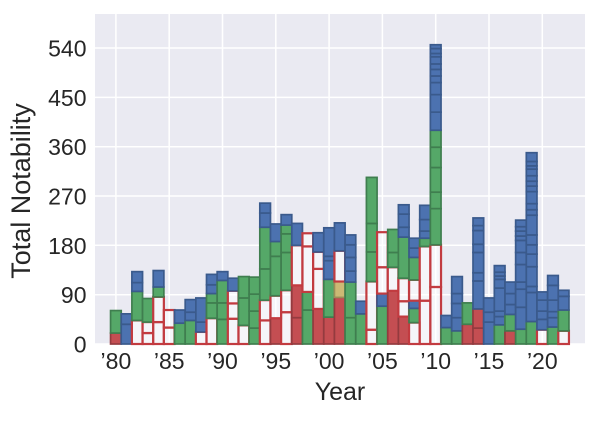 This screenshot has height=425, width=600. Describe the element at coordinates (67, 246) in the screenshot. I see `svg-text: 180` at that location.